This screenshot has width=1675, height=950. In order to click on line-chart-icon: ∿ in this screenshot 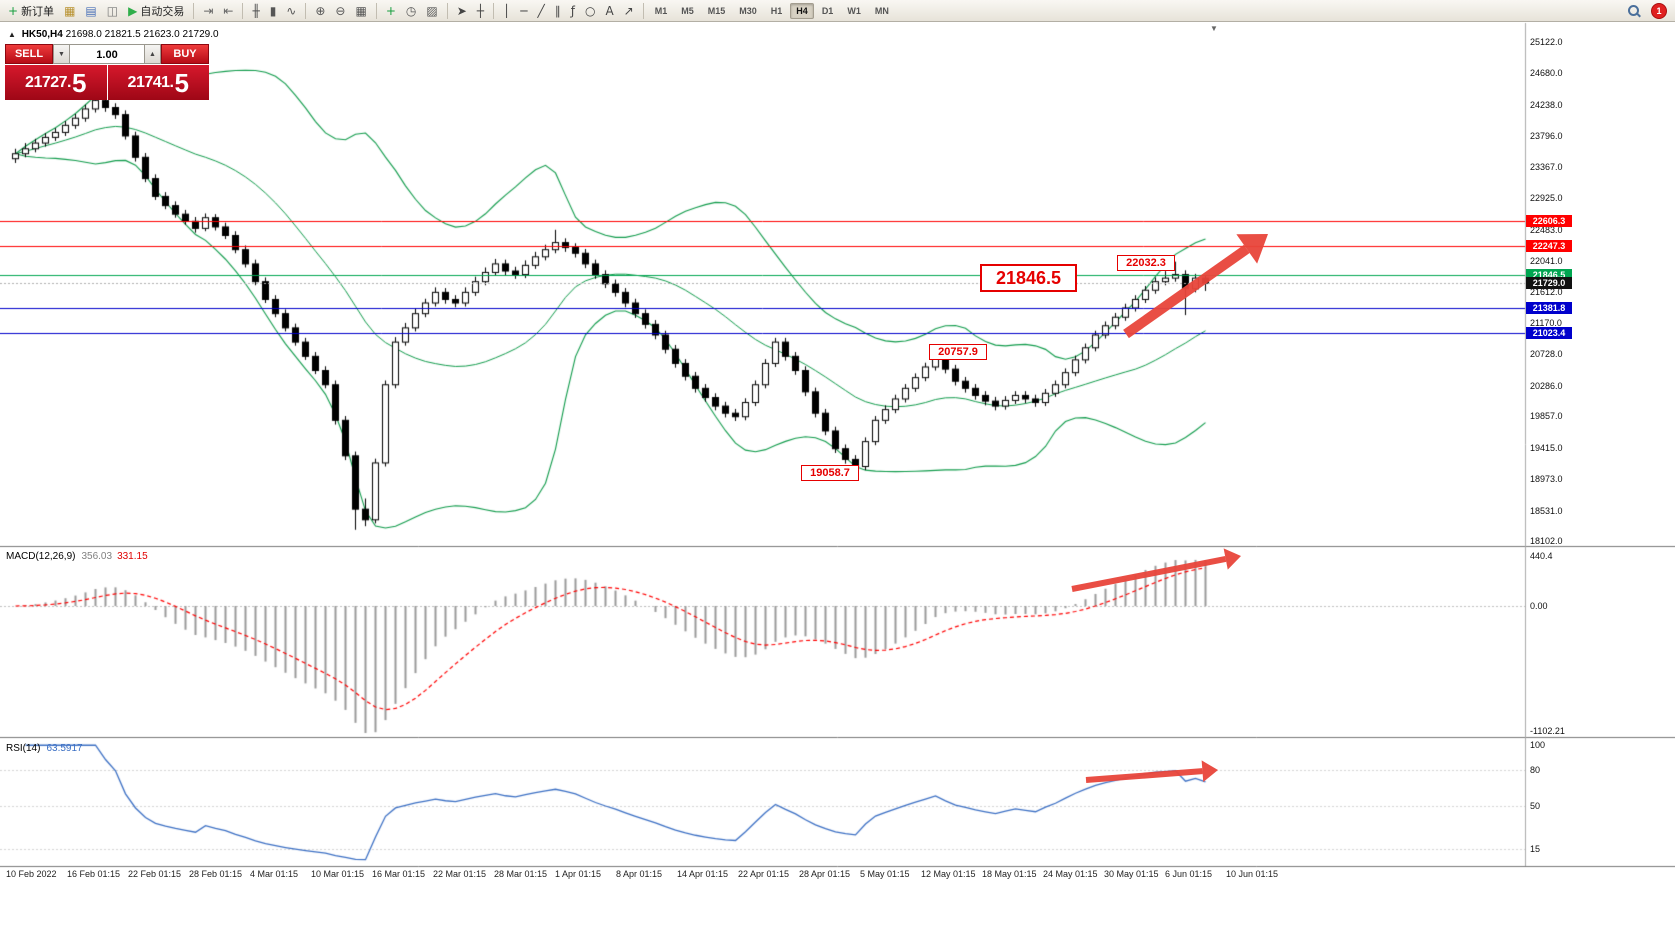, I will do `click(291, 11)`.